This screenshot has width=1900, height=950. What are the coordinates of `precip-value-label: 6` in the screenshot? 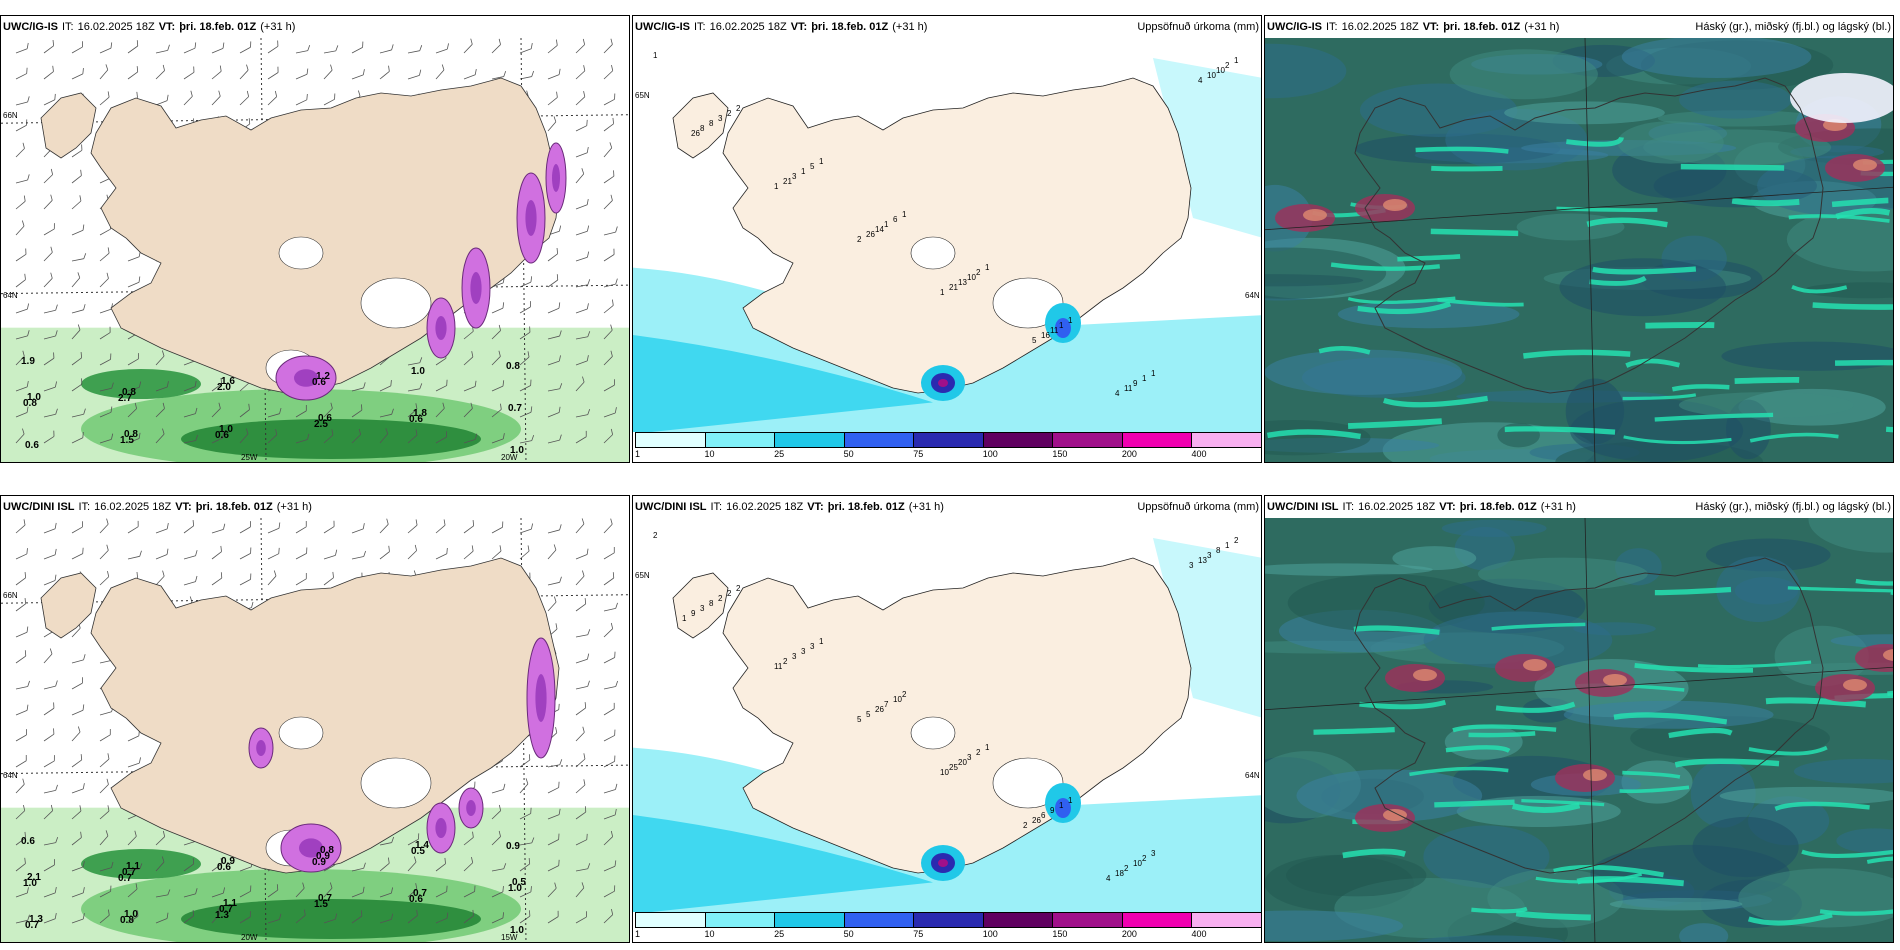 It's located at (895, 219).